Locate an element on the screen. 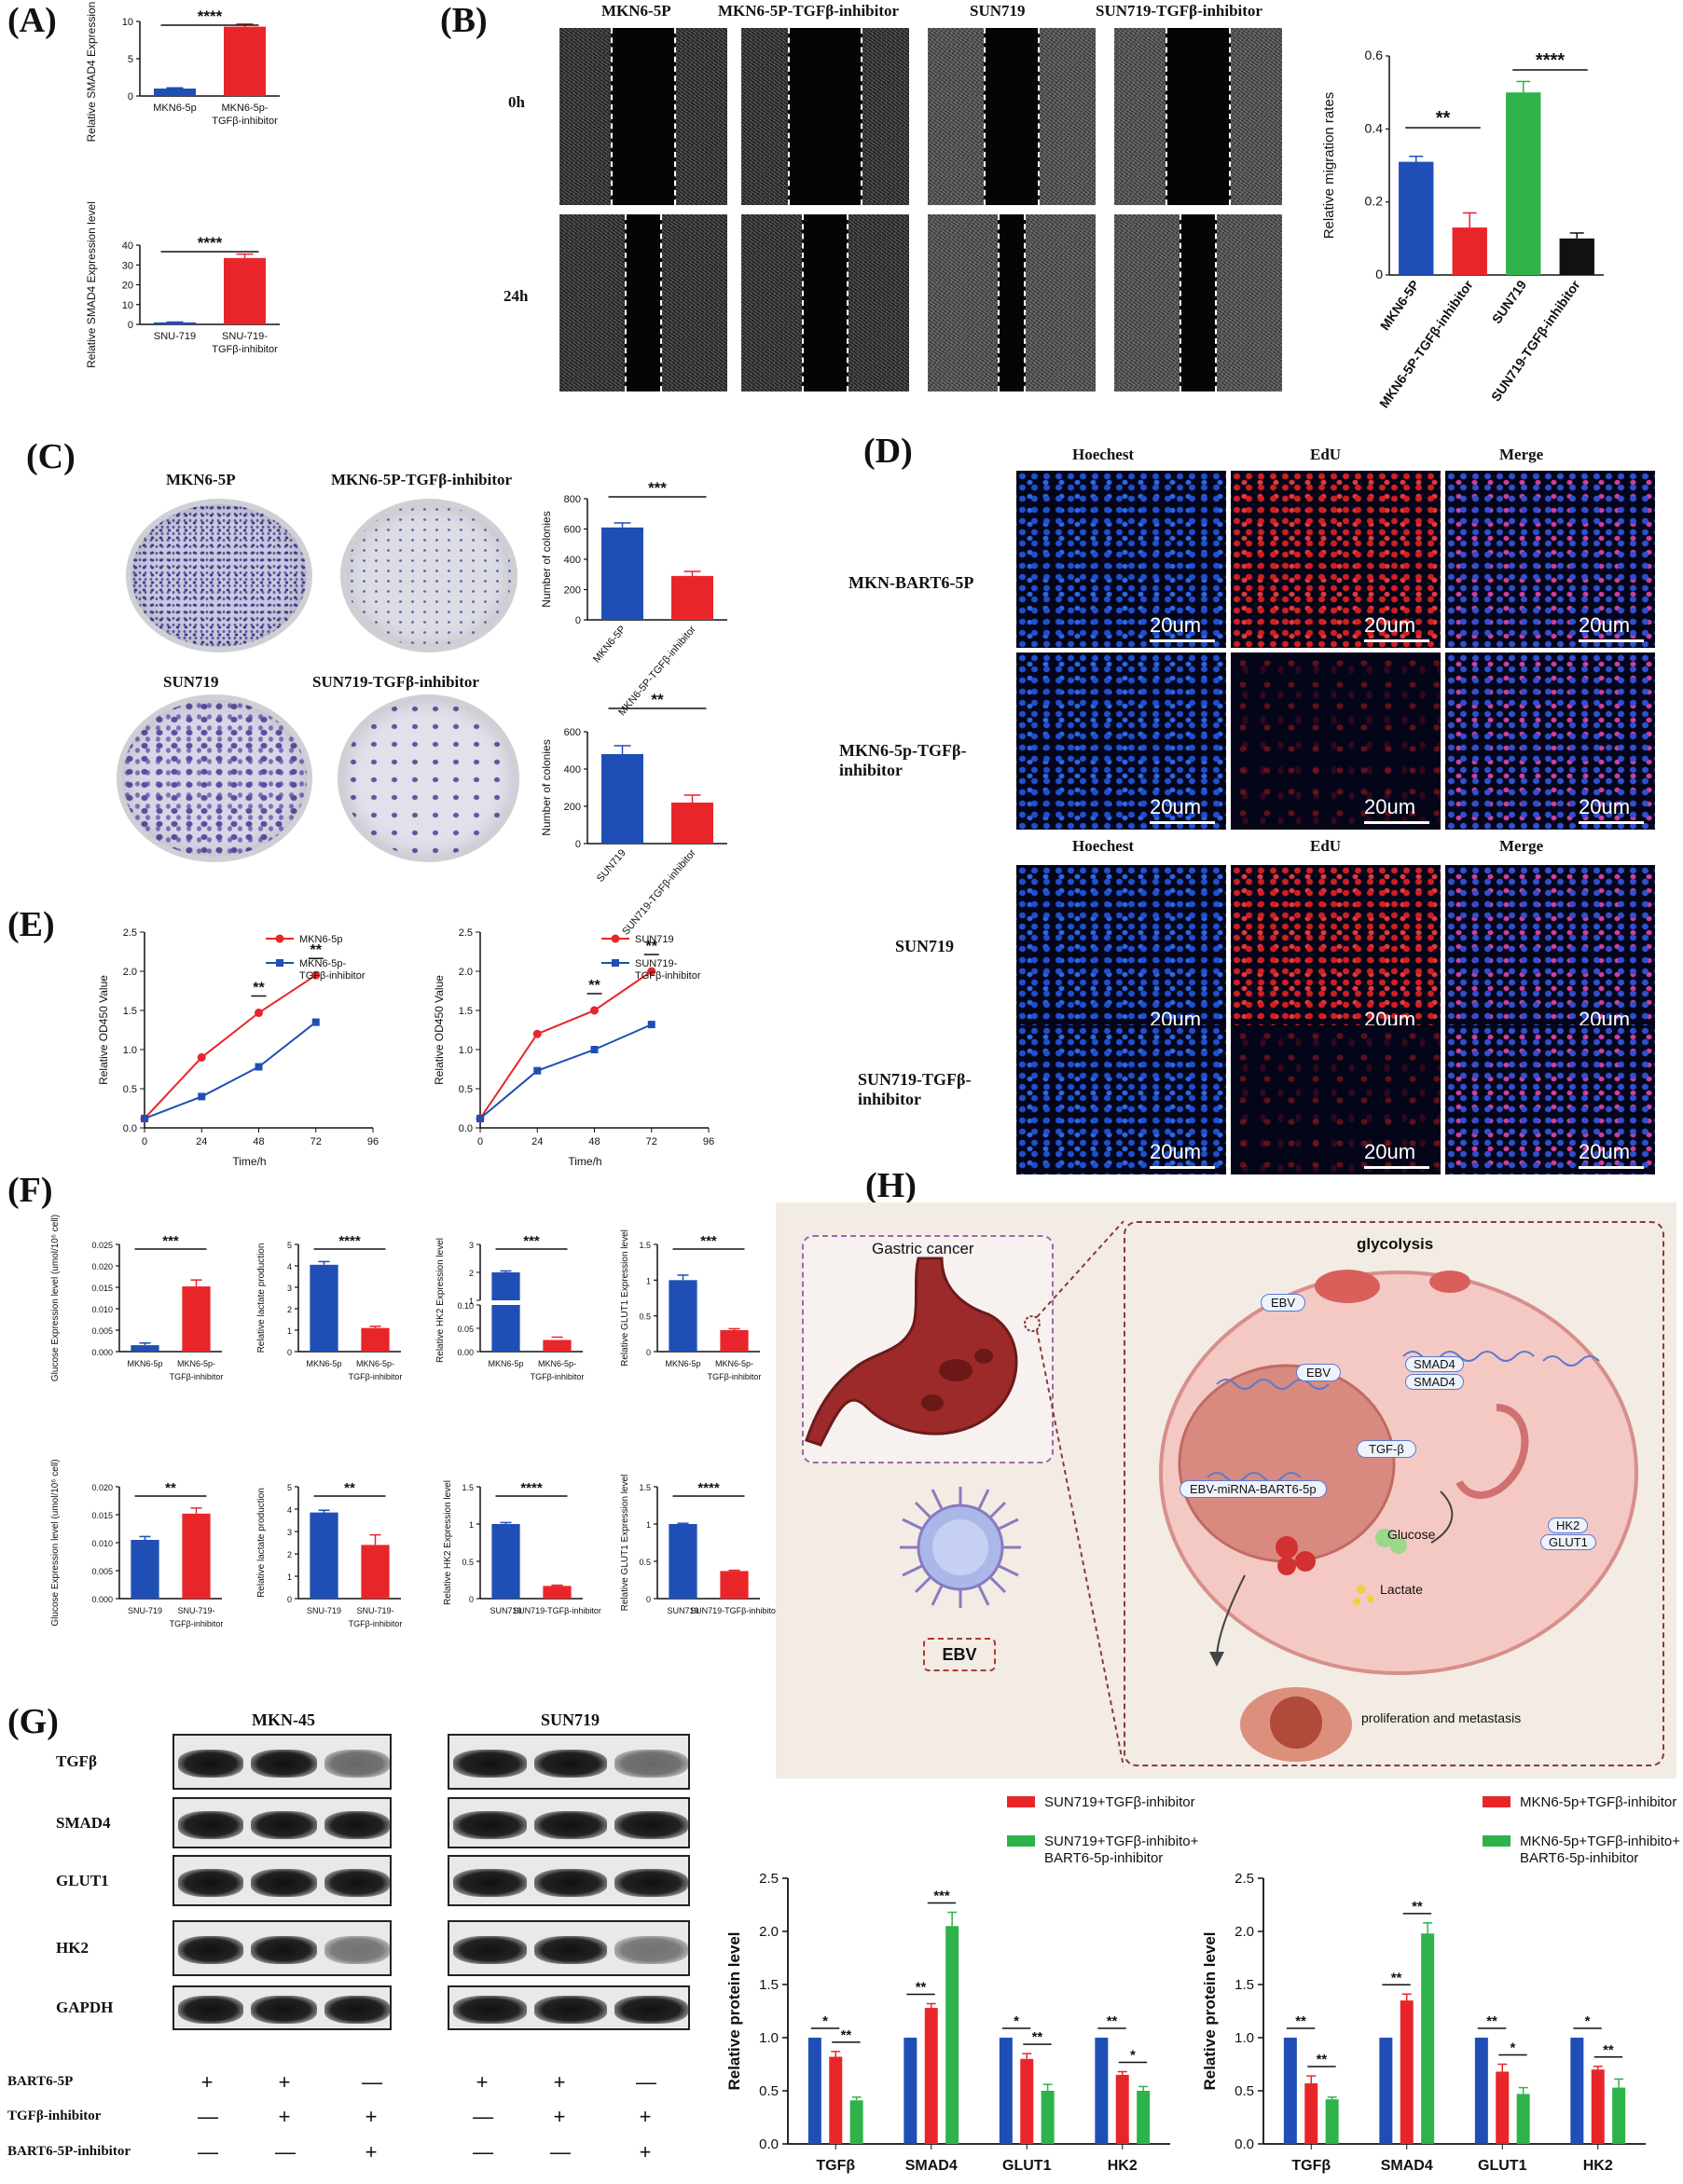 Image resolution: width=1683 pixels, height=2184 pixels. panel-label-c: (C) is located at coordinates (51, 456).